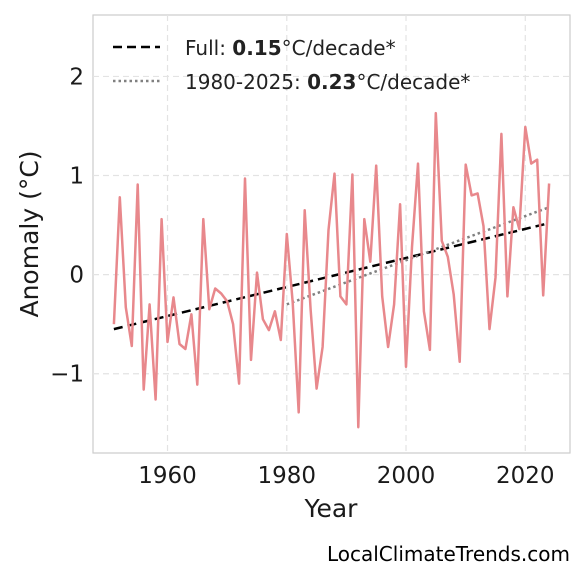  I want to click on x-tick-label: 2020, so click(525, 476).